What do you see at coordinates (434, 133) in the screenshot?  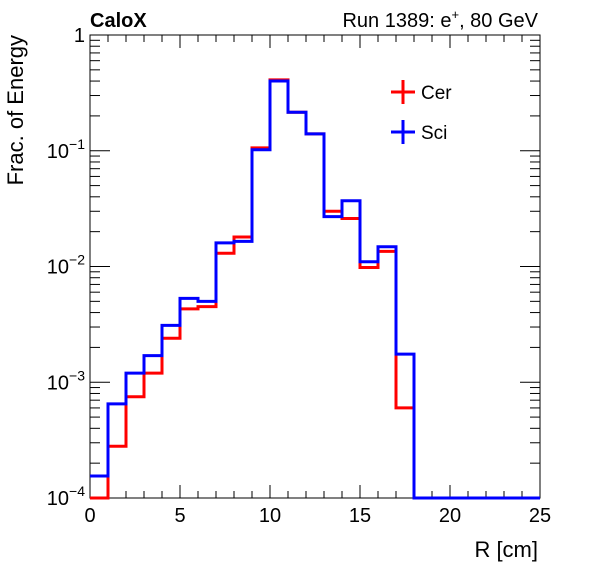 I see `legend-label-sci: Sci` at bounding box center [434, 133].